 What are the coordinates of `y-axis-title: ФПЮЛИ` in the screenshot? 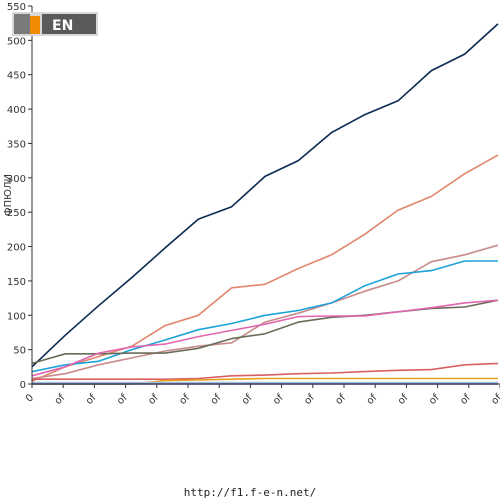 It's located at (8, 195).